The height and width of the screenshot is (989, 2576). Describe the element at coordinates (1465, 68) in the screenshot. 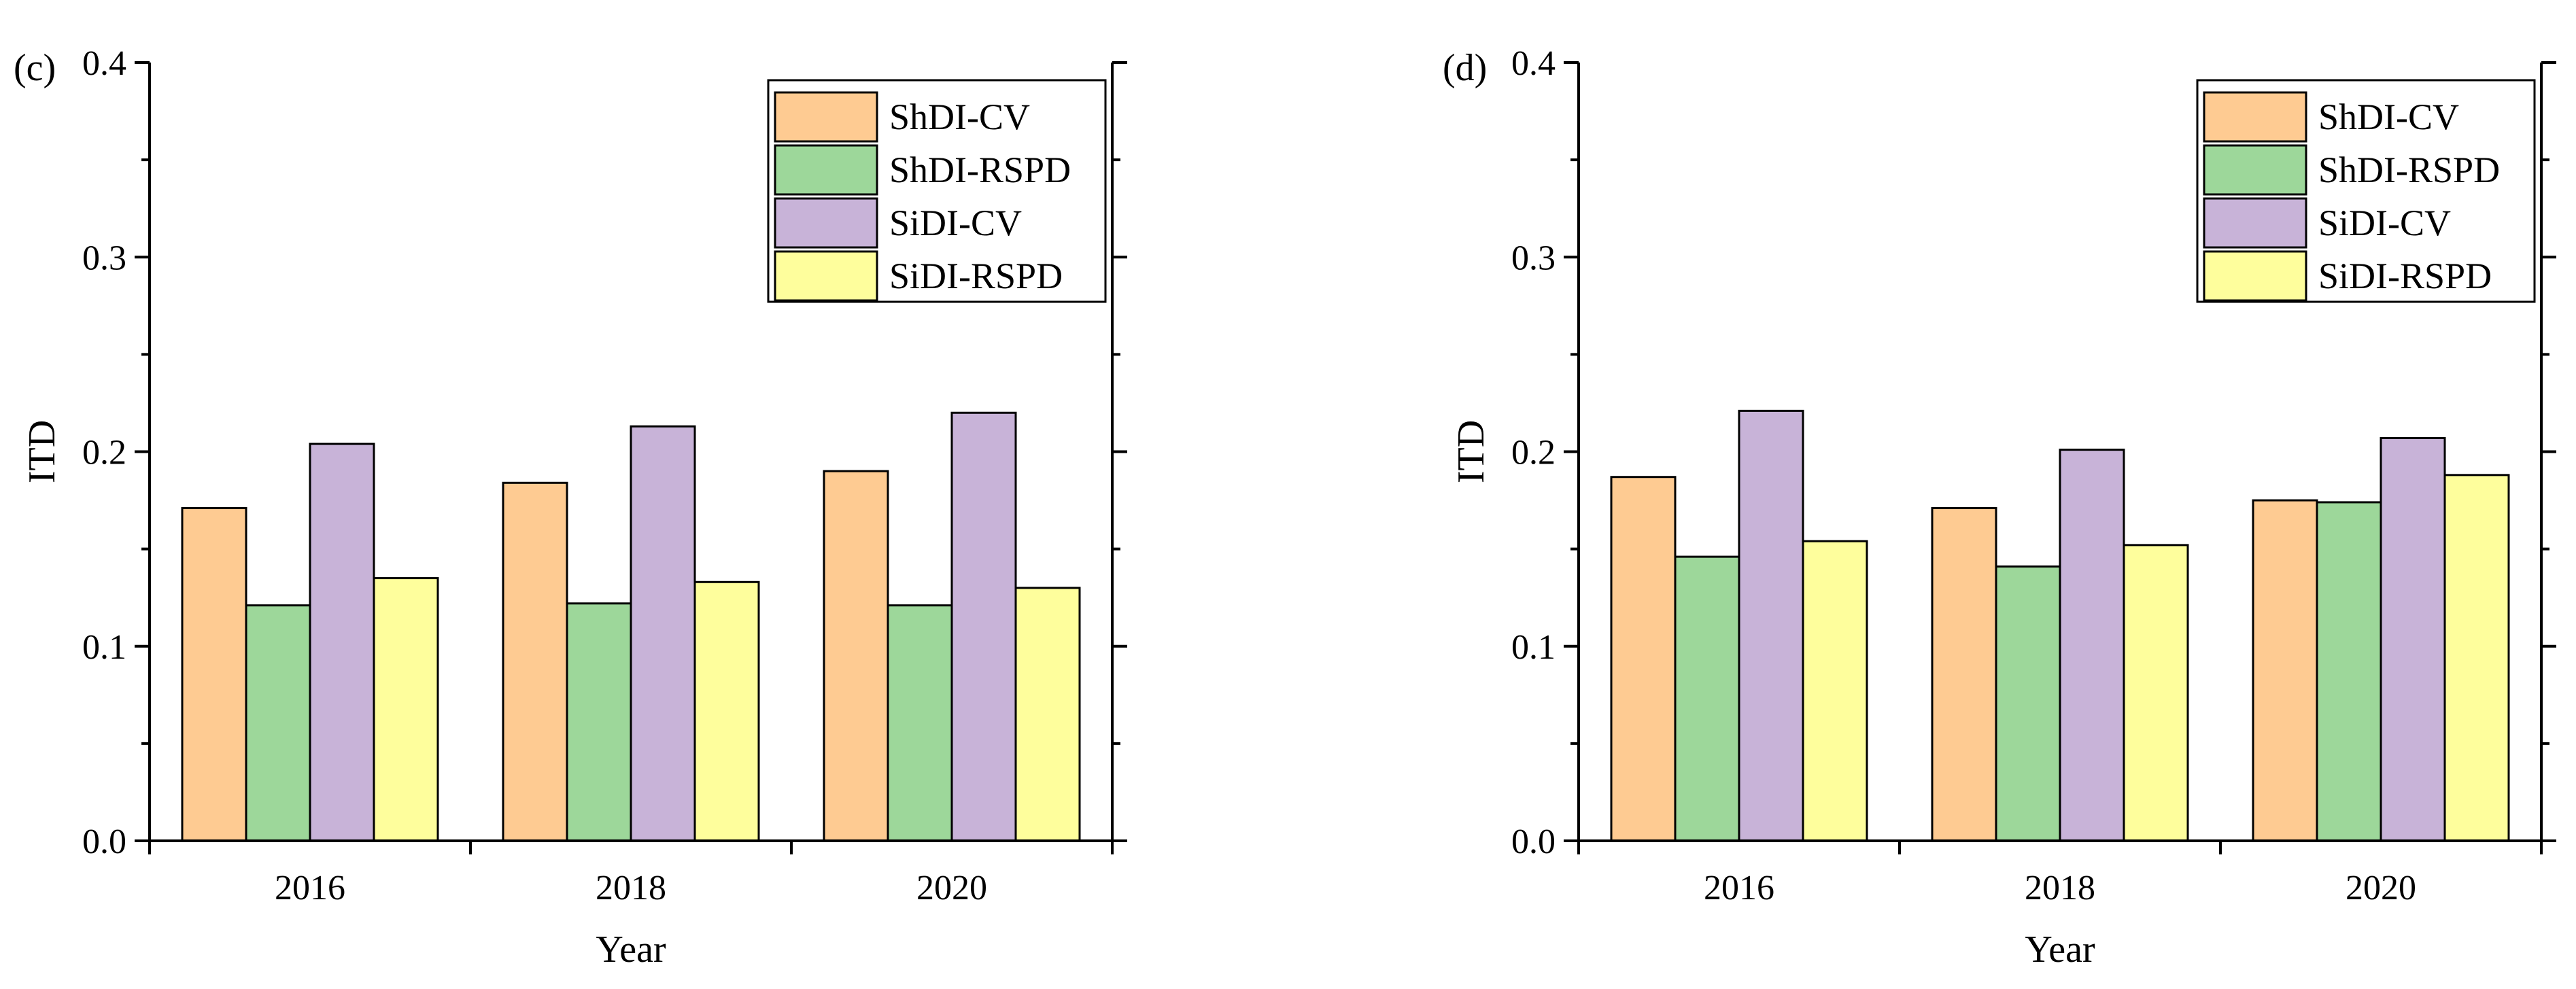

I see `panel-label: (d)` at that location.